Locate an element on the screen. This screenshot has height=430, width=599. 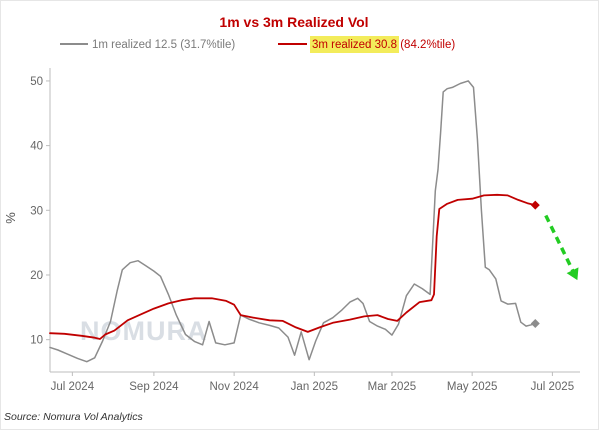
y-tick-label: 20 is located at coordinates (36, 276).